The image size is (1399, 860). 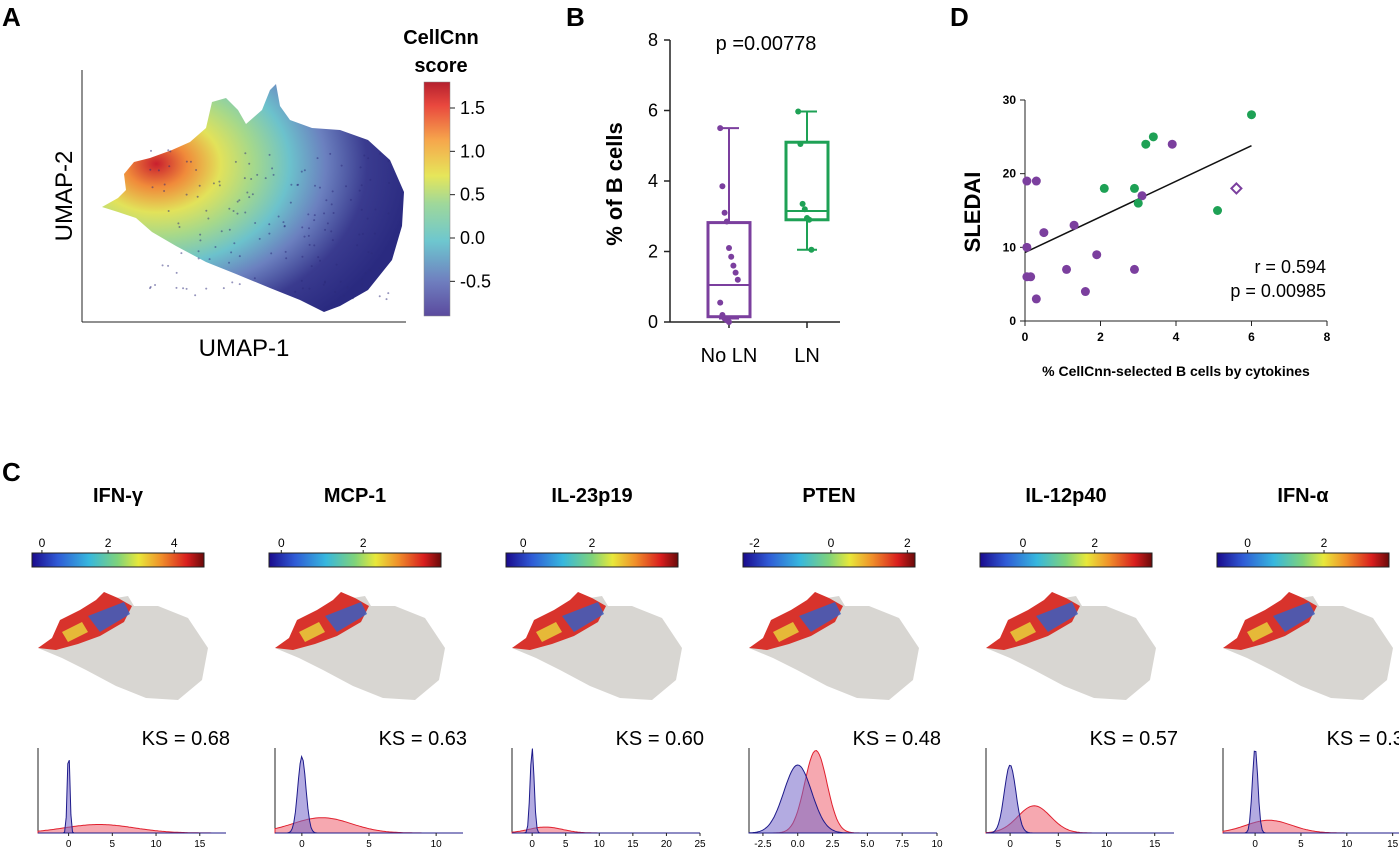 I want to click on colorbar-tick-label: 1.0, so click(x=472, y=151).